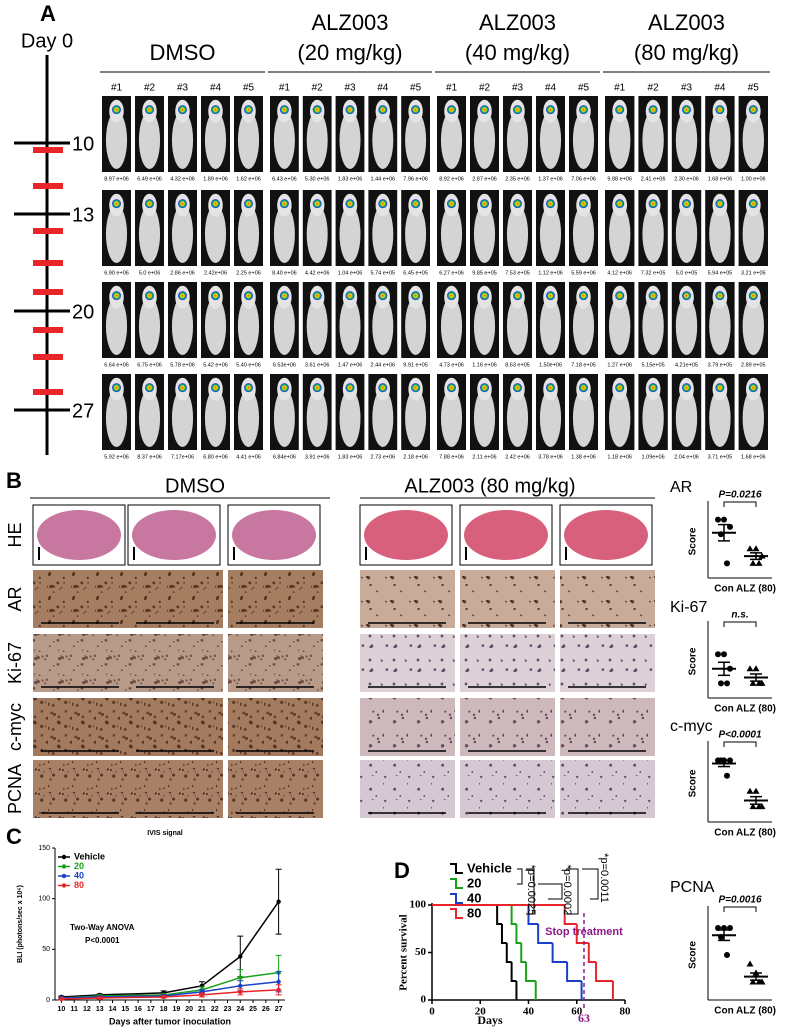 Image resolution: width=789 pixels, height=1033 pixels. Describe the element at coordinates (182, 365) in the screenshot. I see `signal-label: 5.78 e+06` at that location.